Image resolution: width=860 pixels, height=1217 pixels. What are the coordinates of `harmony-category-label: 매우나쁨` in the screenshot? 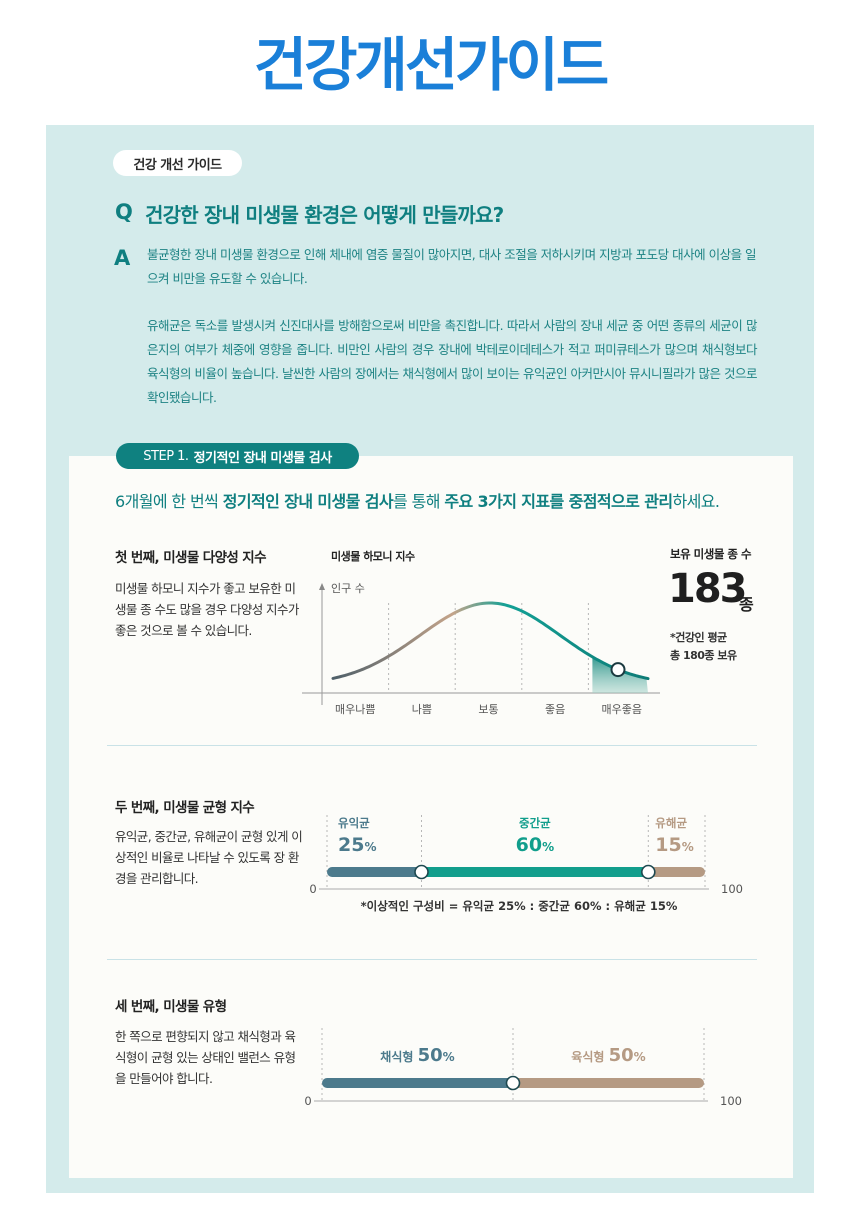 It's located at (355, 709).